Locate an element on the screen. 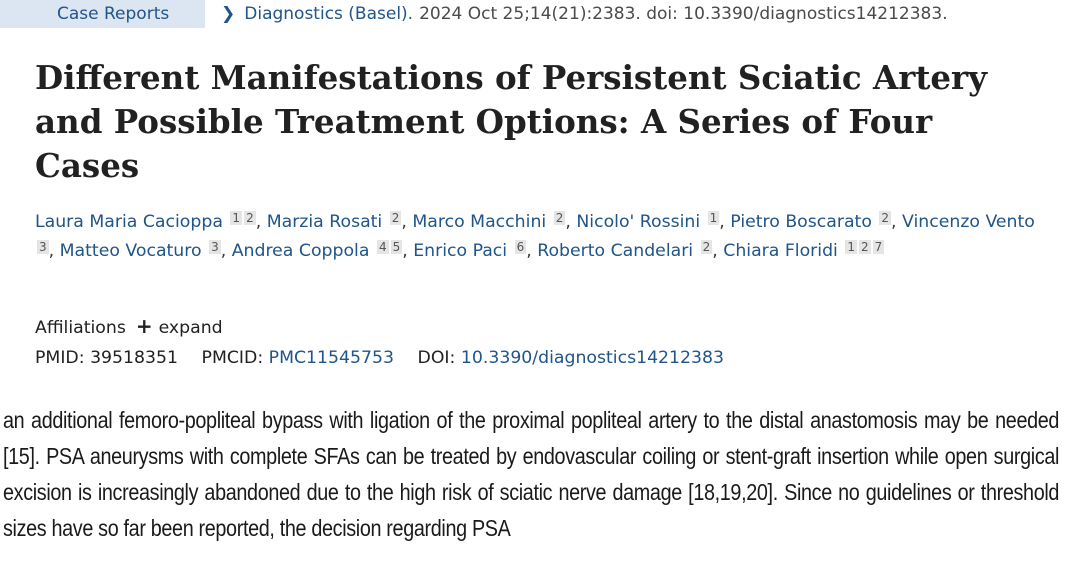 This screenshot has width=1080, height=588. author-link: Enrico Paci is located at coordinates (460, 251).